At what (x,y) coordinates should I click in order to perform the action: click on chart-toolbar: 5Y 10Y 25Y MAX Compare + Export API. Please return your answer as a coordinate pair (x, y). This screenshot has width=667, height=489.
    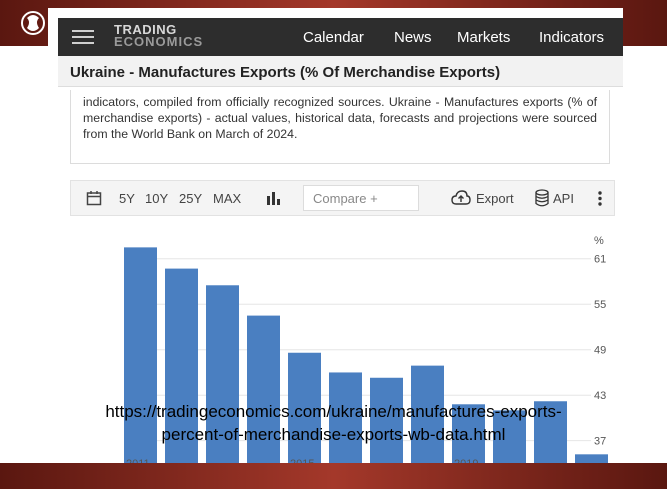
    Looking at the image, I should click on (342, 198).